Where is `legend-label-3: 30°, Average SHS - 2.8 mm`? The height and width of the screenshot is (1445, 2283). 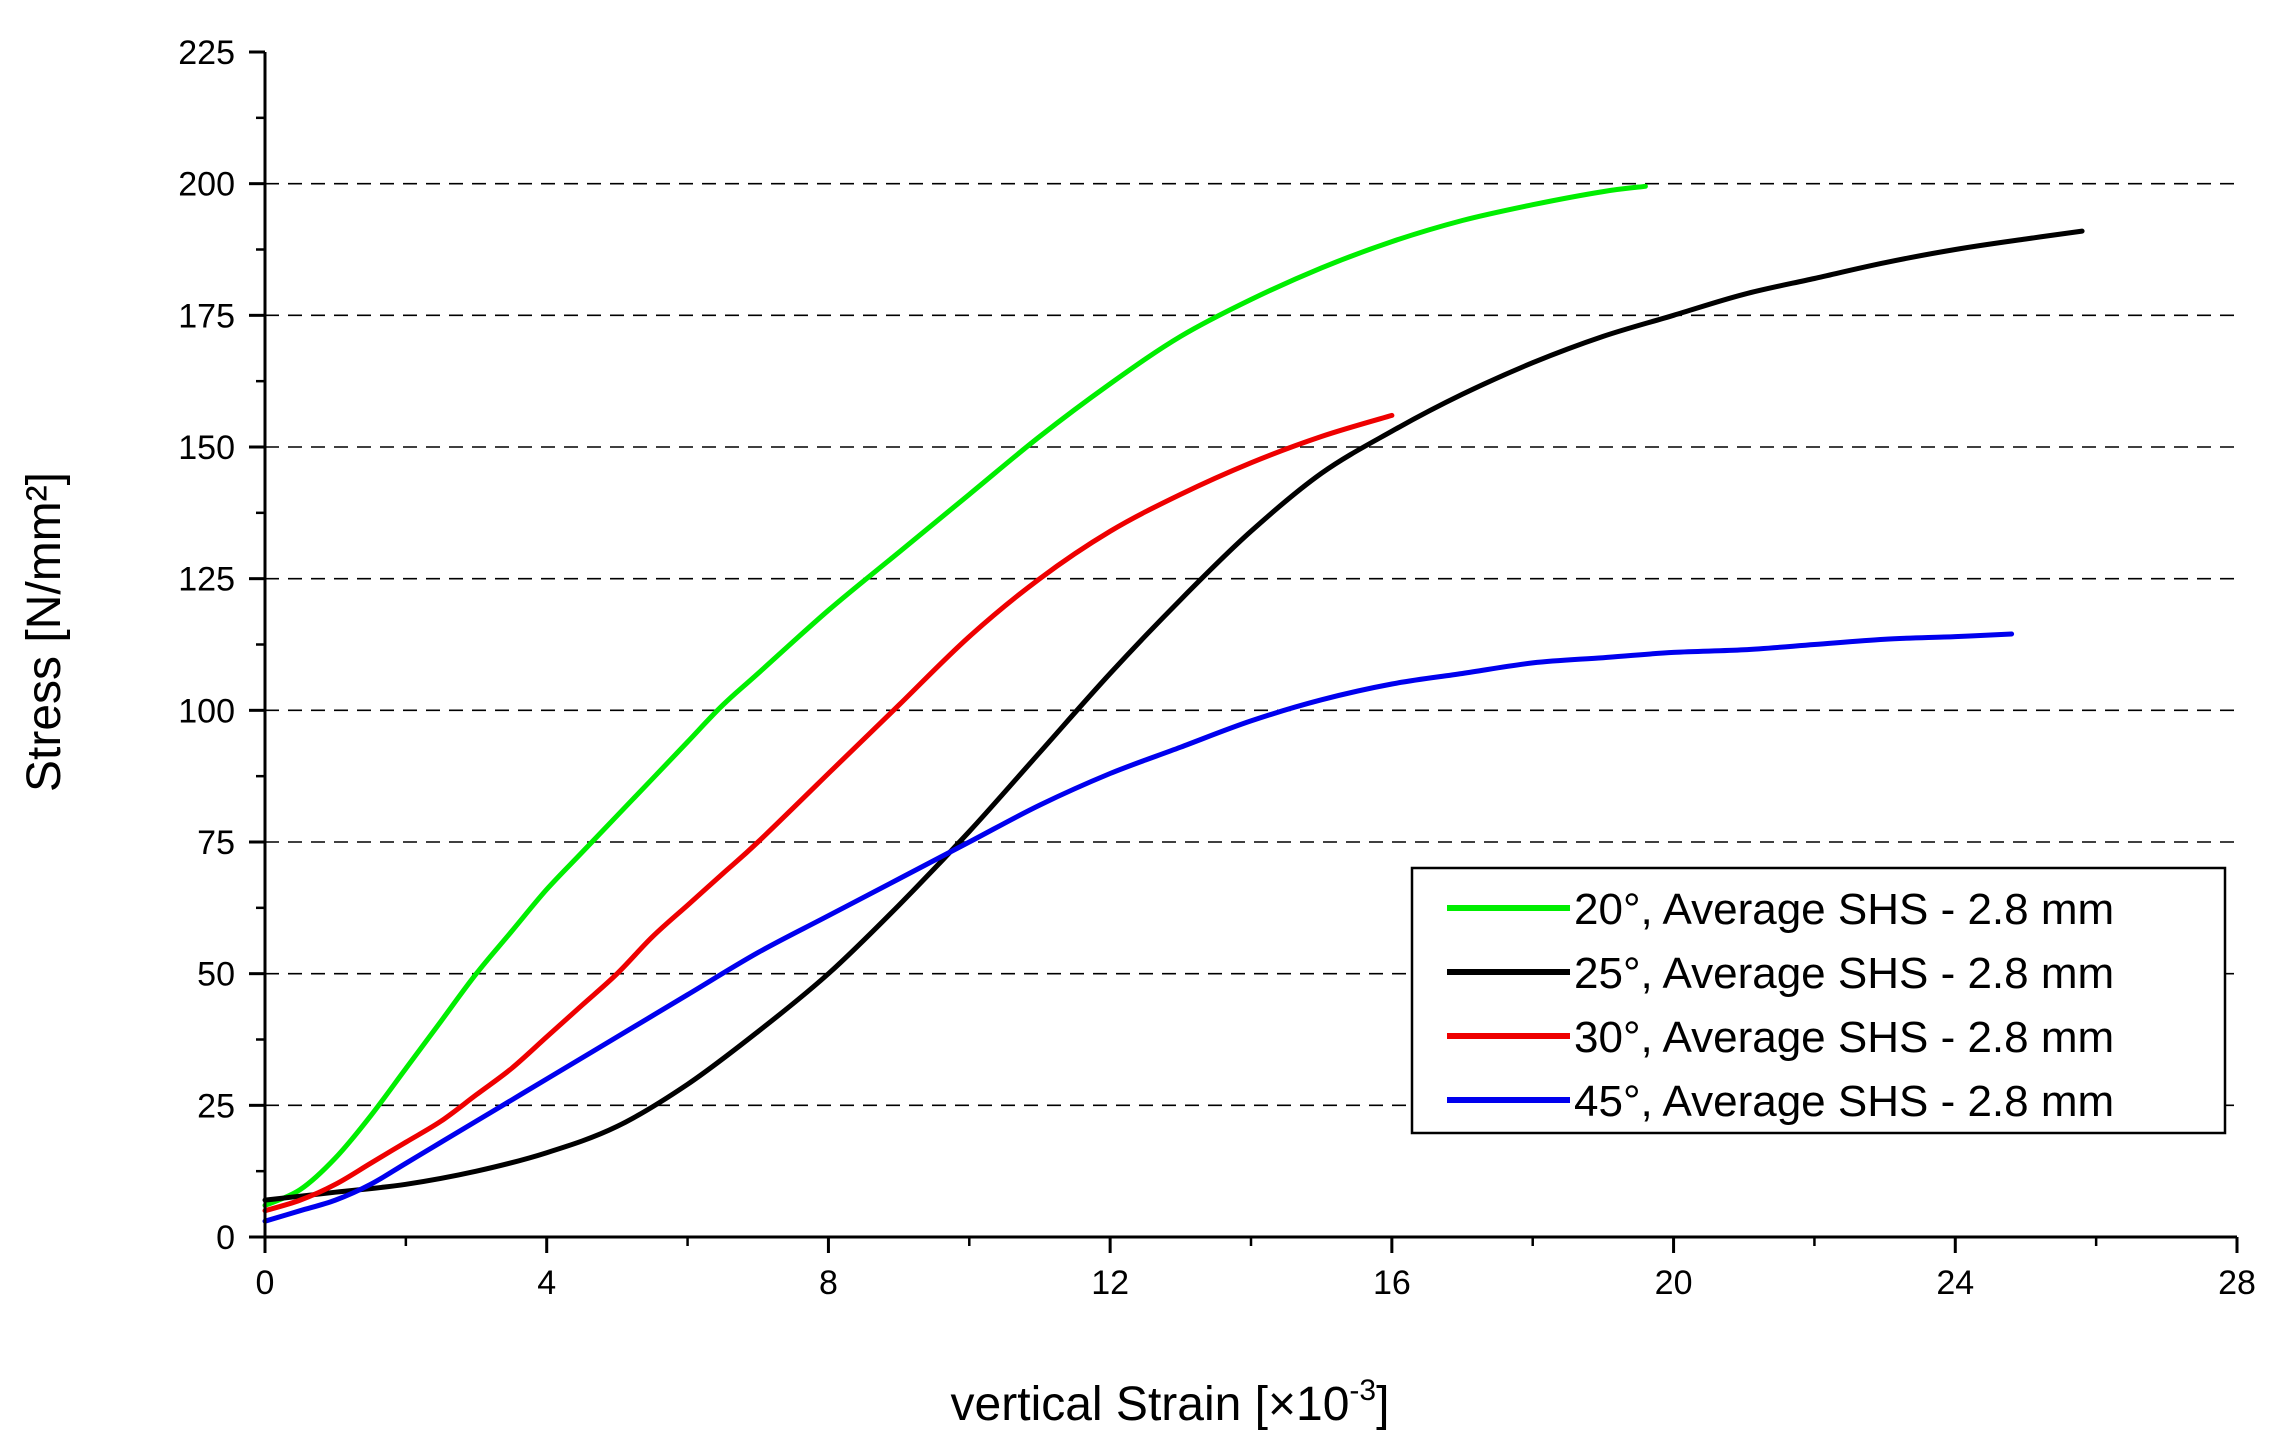
legend-label-3: 30°, Average SHS - 2.8 mm is located at coordinates (1844, 1037).